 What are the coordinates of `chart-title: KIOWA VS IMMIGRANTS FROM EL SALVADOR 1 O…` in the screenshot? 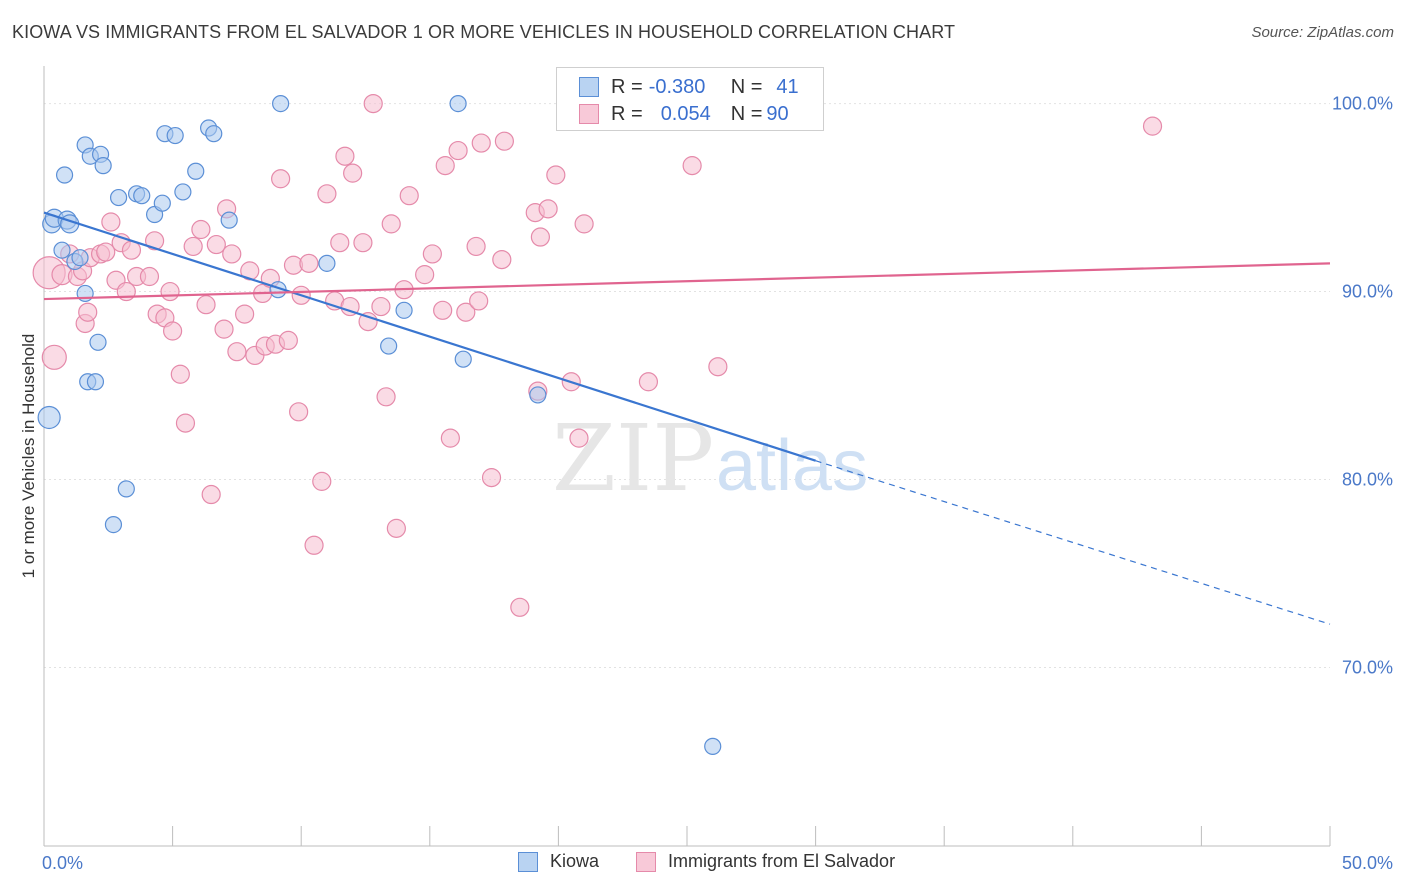 It's located at (484, 32).